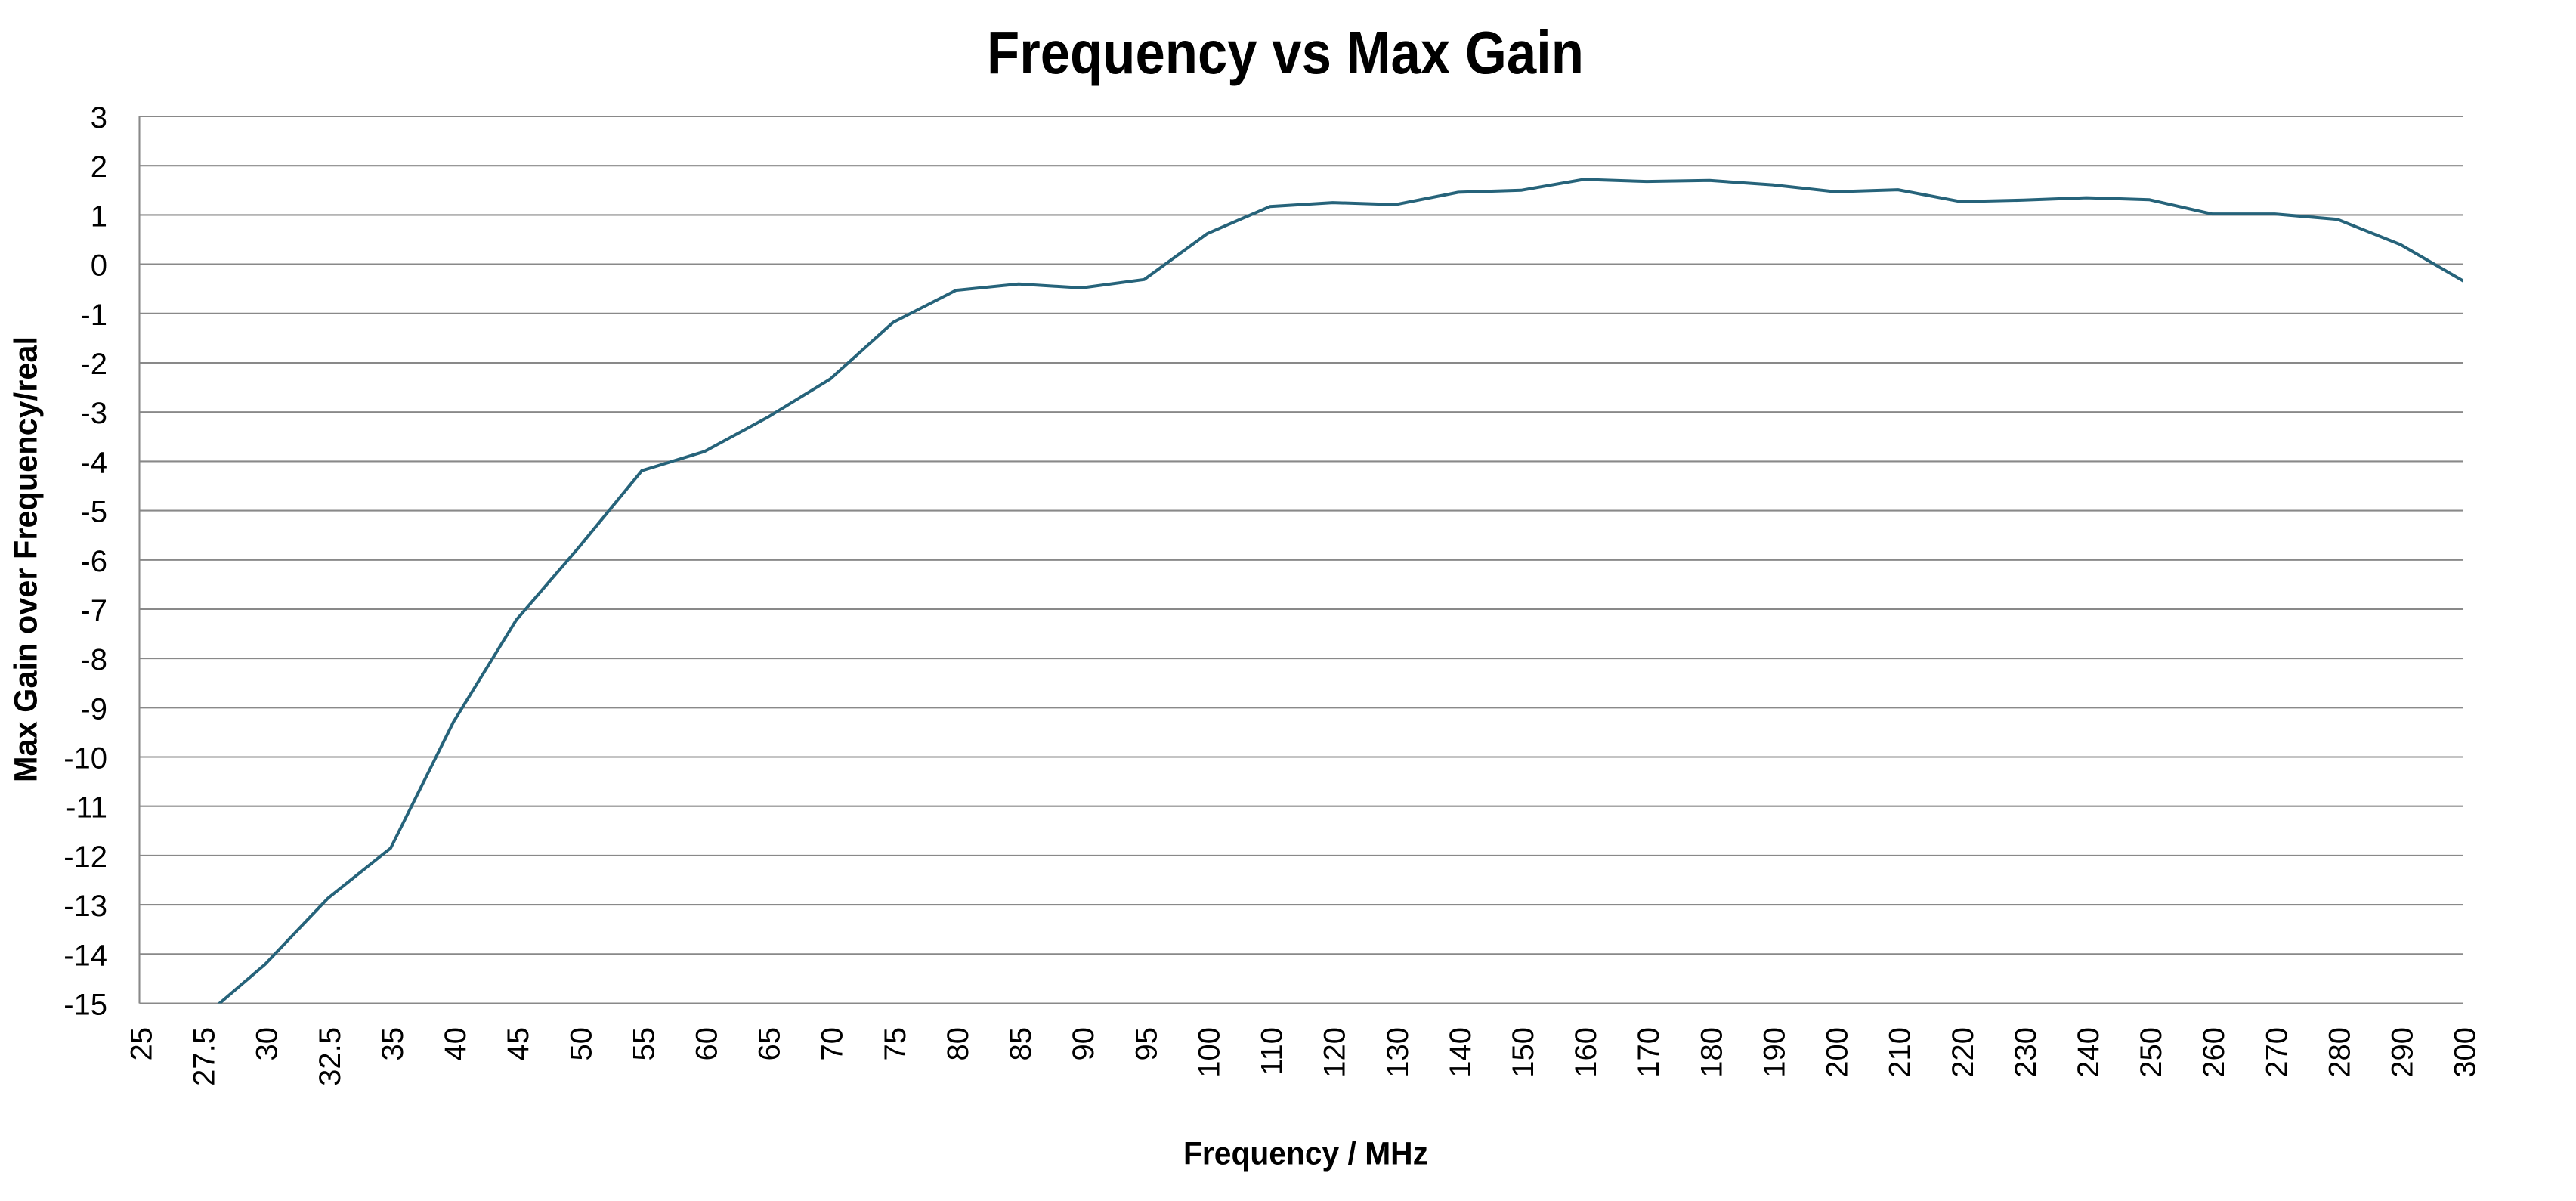  What do you see at coordinates (85, 857) in the screenshot?
I see `svg-text: -12` at bounding box center [85, 857].